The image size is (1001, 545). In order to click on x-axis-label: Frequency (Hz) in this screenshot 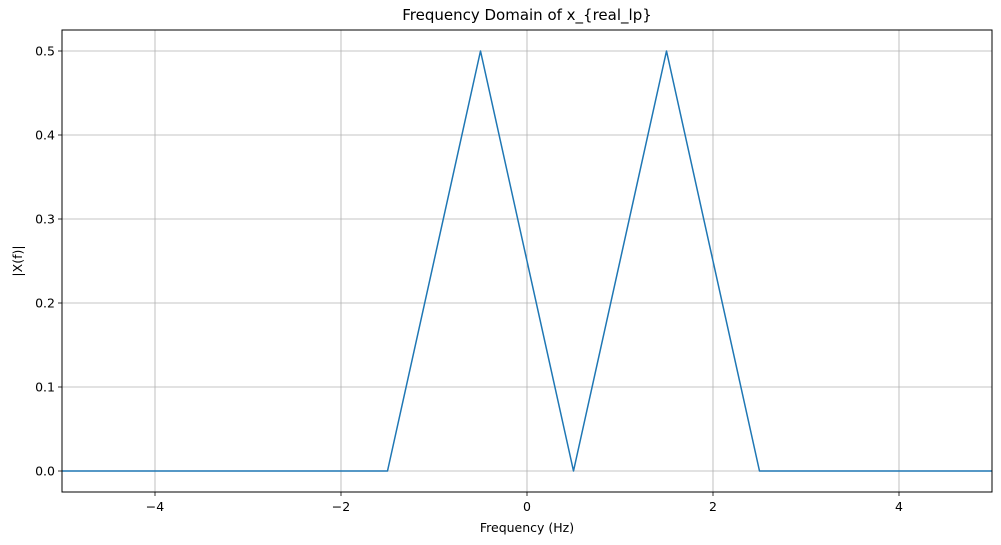, I will do `click(527, 527)`.